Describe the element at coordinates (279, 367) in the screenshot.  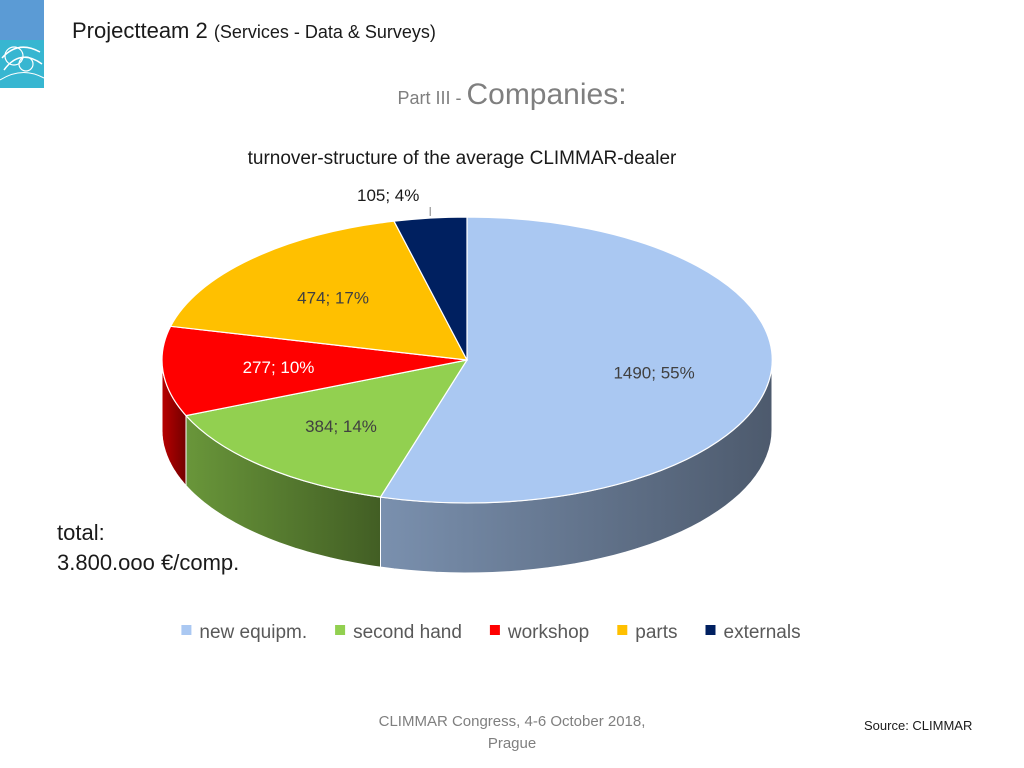
I see `data-label-workshop: 277; 10%` at that location.